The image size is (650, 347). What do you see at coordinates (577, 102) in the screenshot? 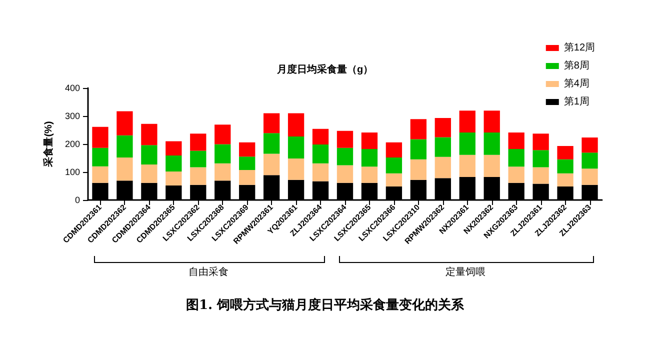
I see `legend-label: 第1周` at bounding box center [577, 102].